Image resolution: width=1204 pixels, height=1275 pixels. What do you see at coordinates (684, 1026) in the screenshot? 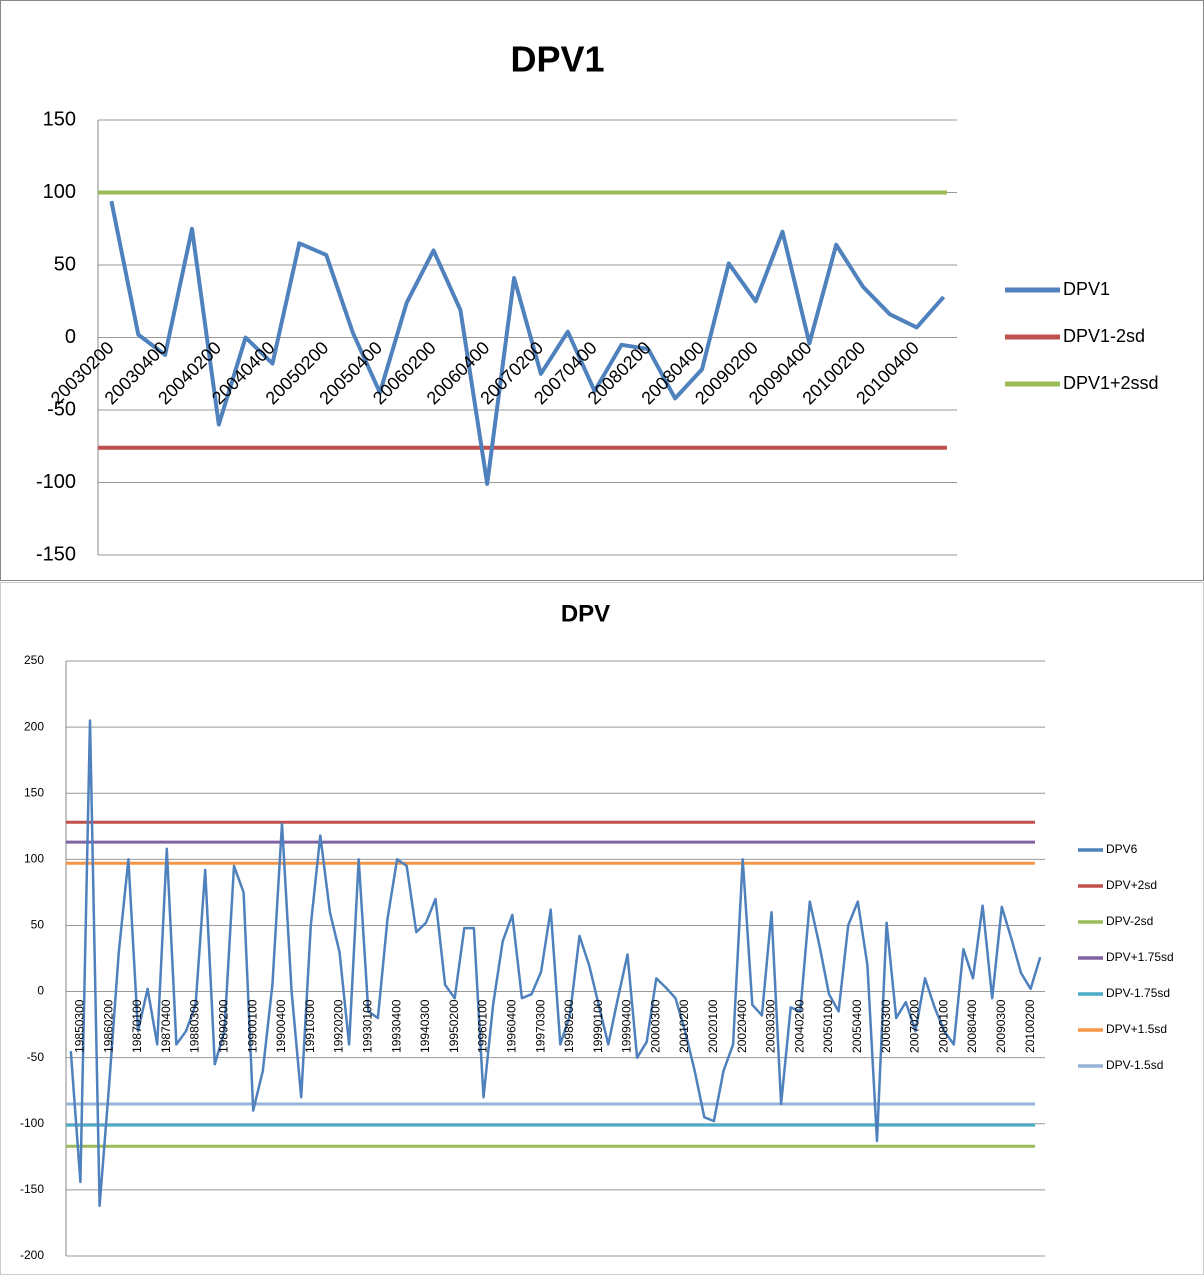
I see `x-tick-label: 20010200` at bounding box center [684, 1026].